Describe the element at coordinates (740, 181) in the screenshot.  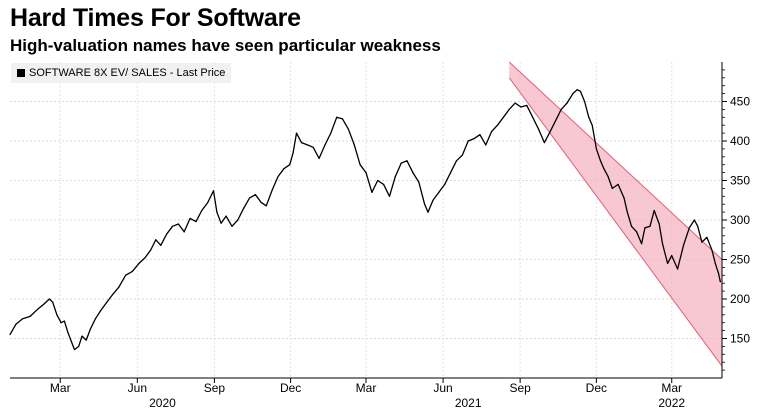
I see `y-tick-label: 350` at that location.